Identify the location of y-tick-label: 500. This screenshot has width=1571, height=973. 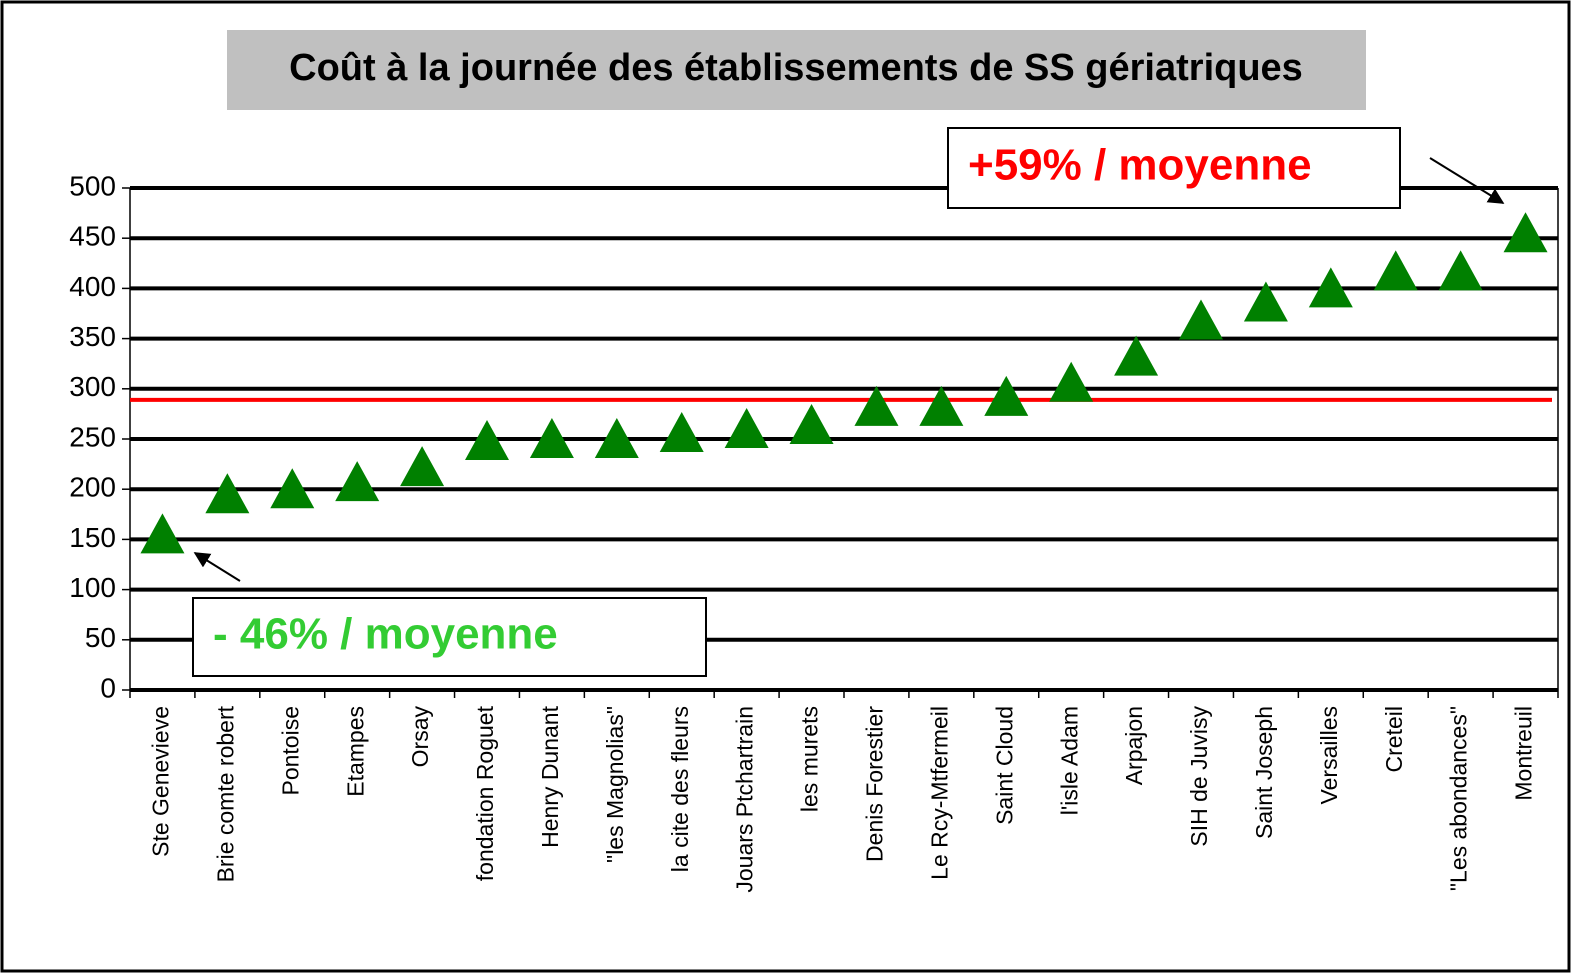
(92, 185).